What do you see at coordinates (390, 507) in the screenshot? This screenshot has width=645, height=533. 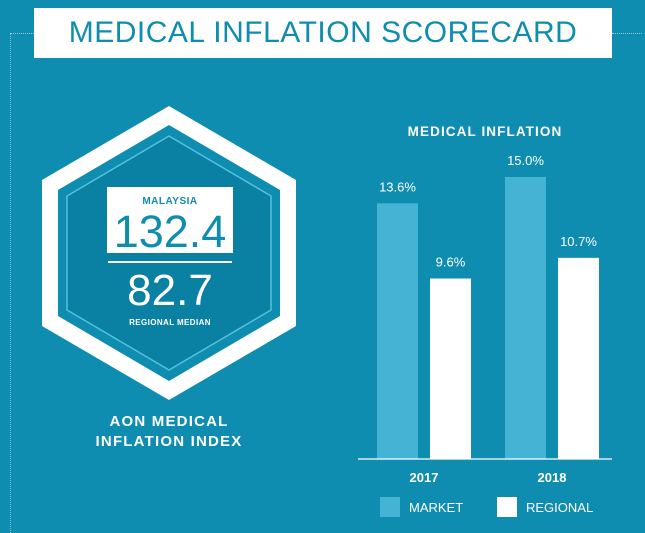 I see `legend-swatch-market` at bounding box center [390, 507].